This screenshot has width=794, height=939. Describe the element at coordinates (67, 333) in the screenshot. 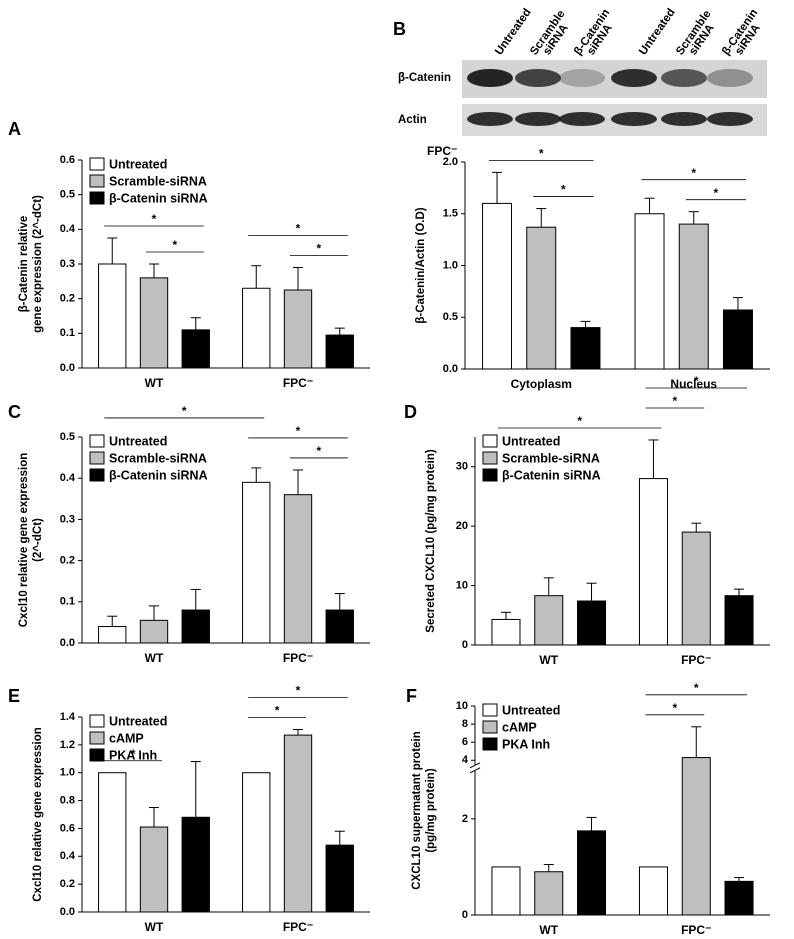

I see `y-tick-label: 0.1` at that location.